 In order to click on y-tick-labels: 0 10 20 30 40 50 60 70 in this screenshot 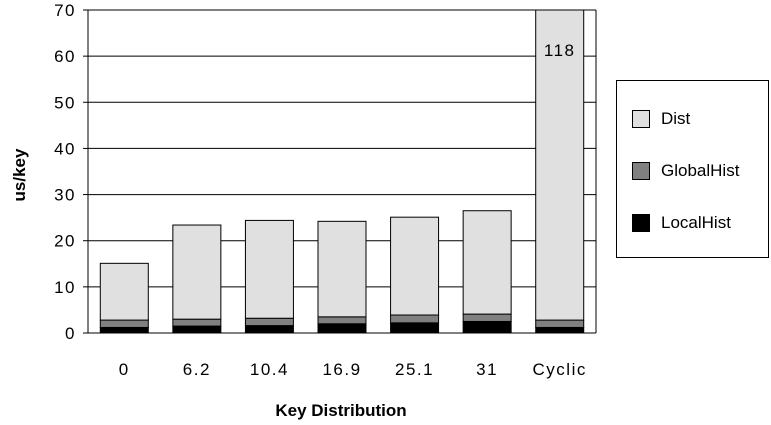, I will do `click(65, 172)`.